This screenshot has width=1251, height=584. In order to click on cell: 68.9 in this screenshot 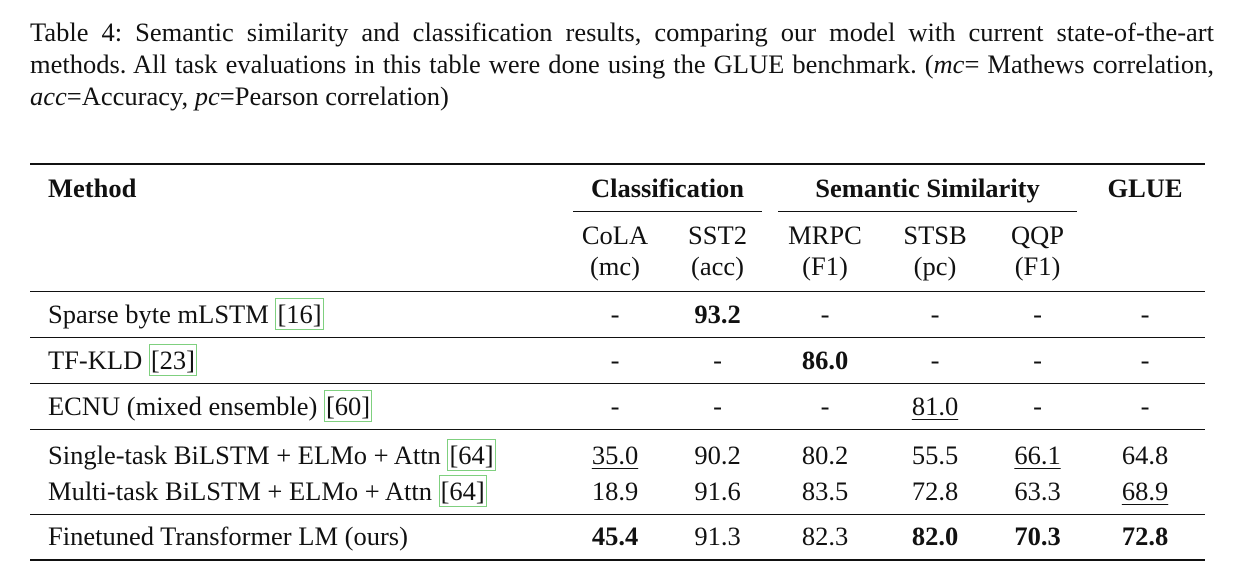, I will do `click(1145, 495)`.